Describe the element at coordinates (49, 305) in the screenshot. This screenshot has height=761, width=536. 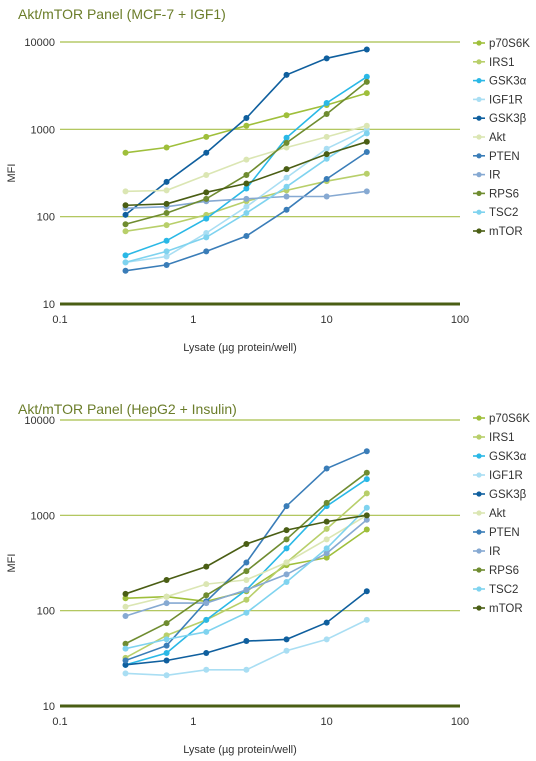
I see `y-tick-label: 10` at that location.